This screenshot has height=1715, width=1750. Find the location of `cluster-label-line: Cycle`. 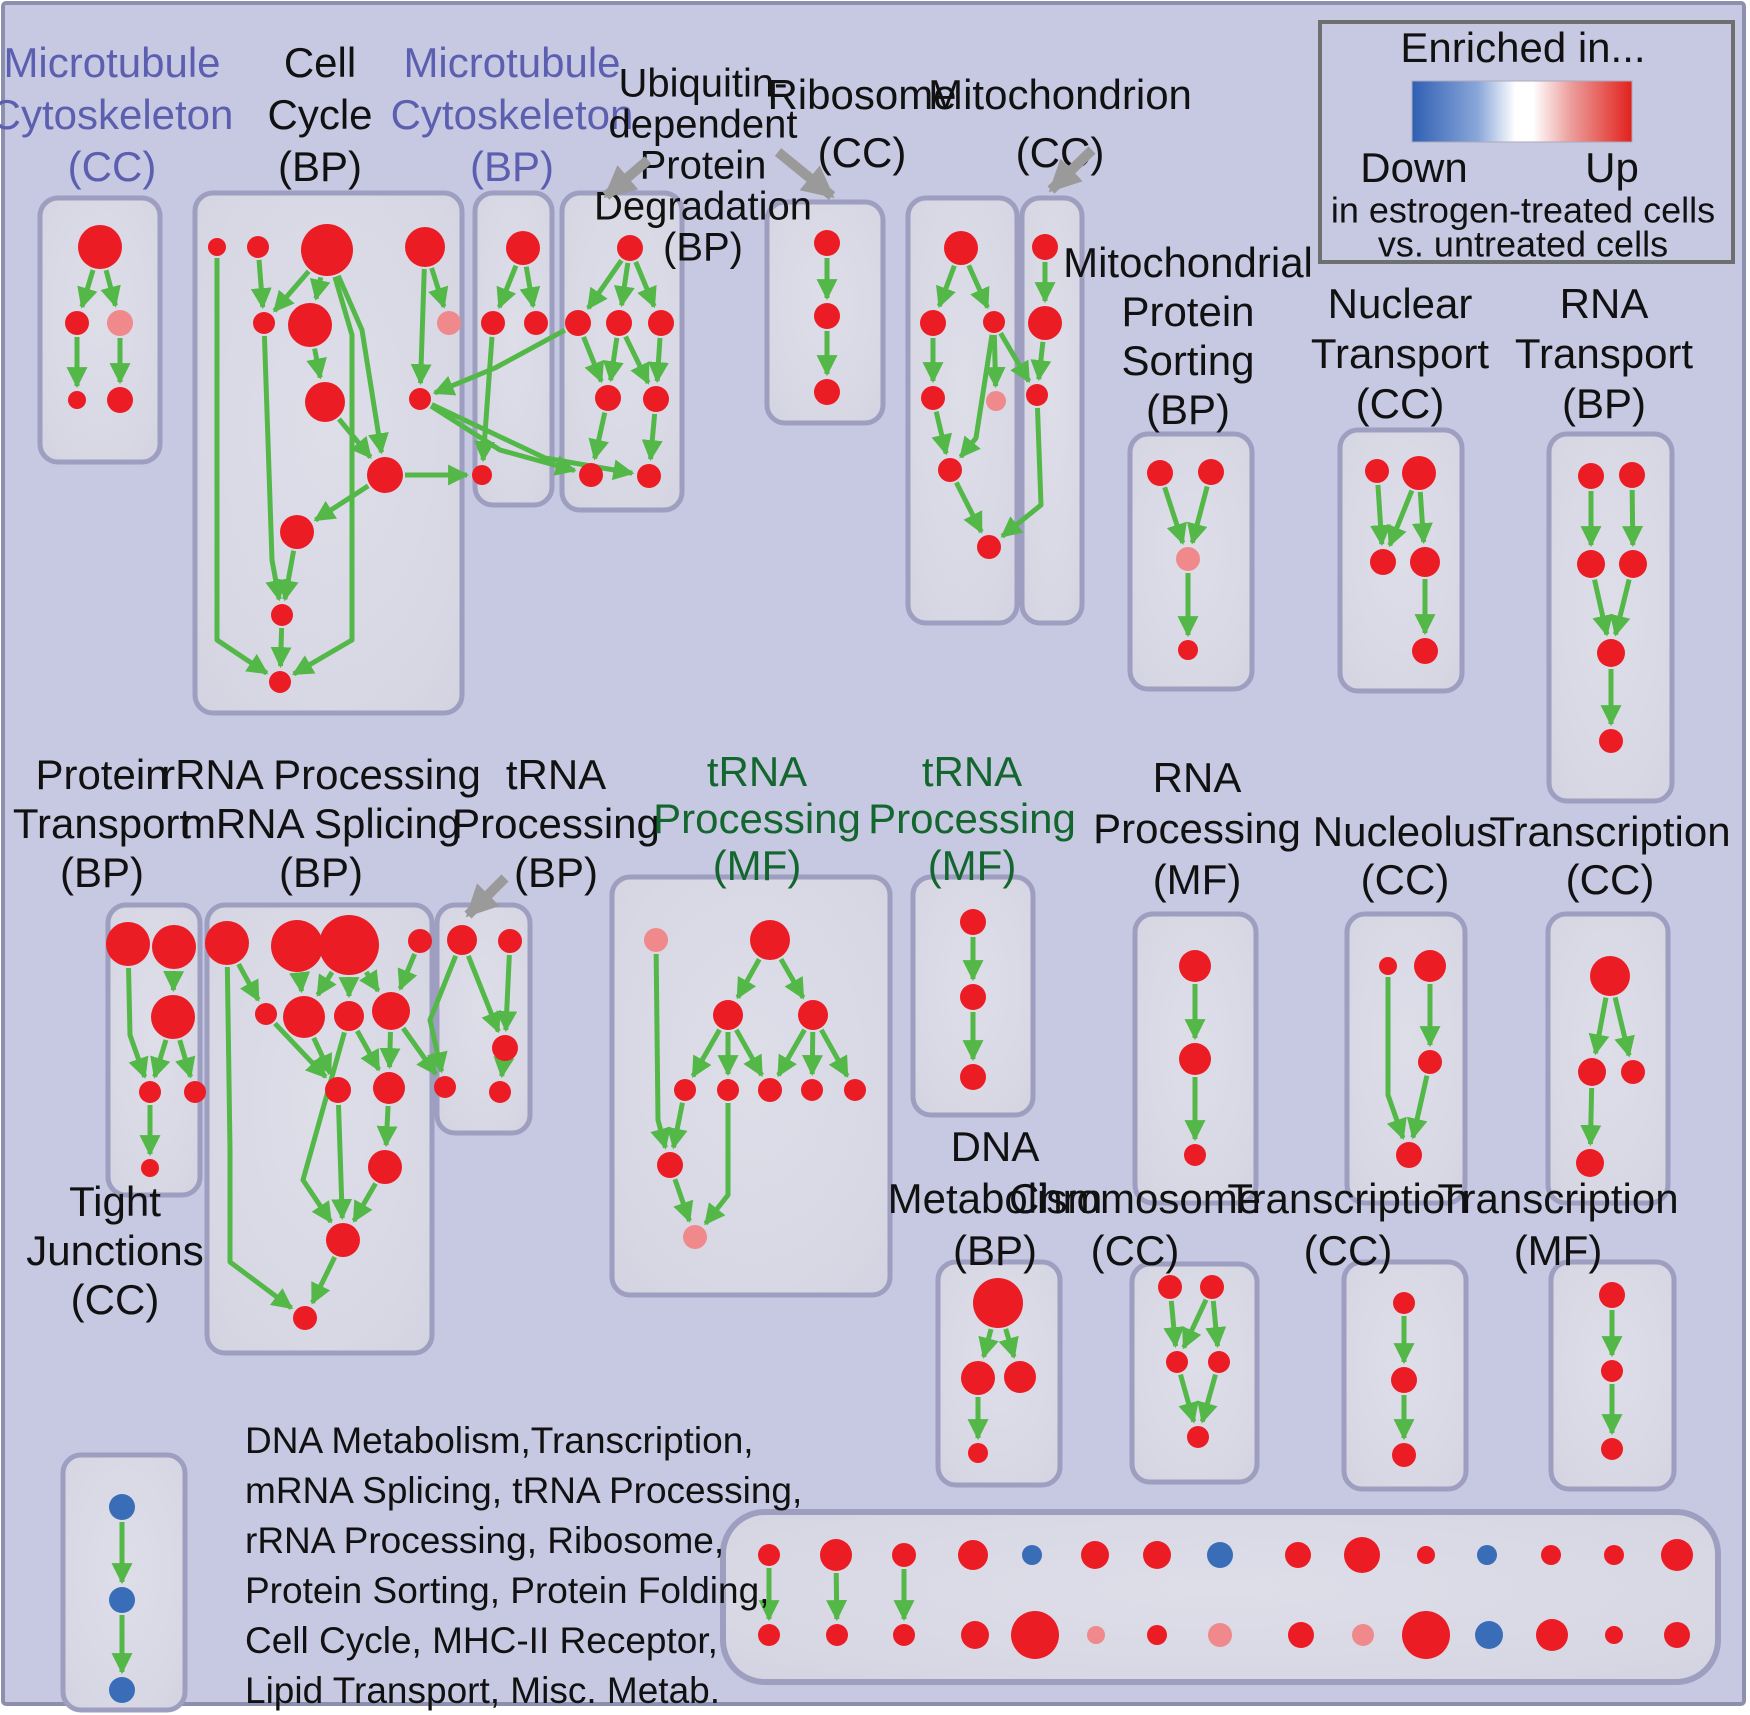

cluster-label-line: Cycle is located at coordinates (319, 114).